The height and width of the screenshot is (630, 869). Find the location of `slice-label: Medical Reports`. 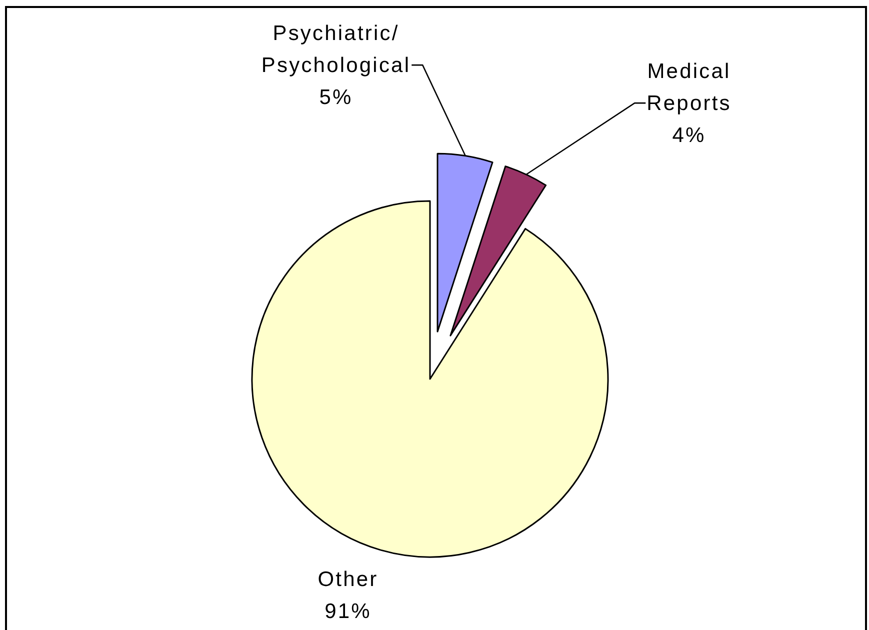

slice-label: Medical Reports is located at coordinates (689, 87).